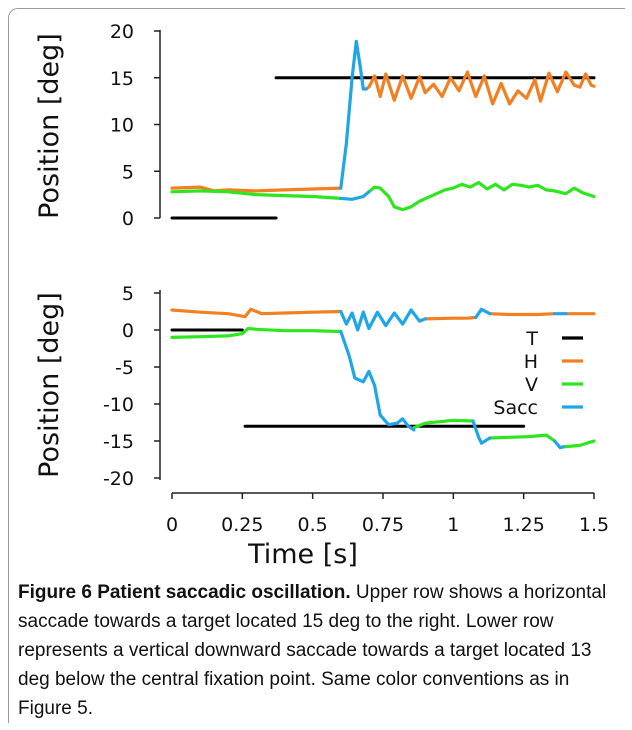 The width and height of the screenshot is (632, 730). Describe the element at coordinates (242, 525) in the screenshot. I see `x-tick-label: 0.25` at that location.